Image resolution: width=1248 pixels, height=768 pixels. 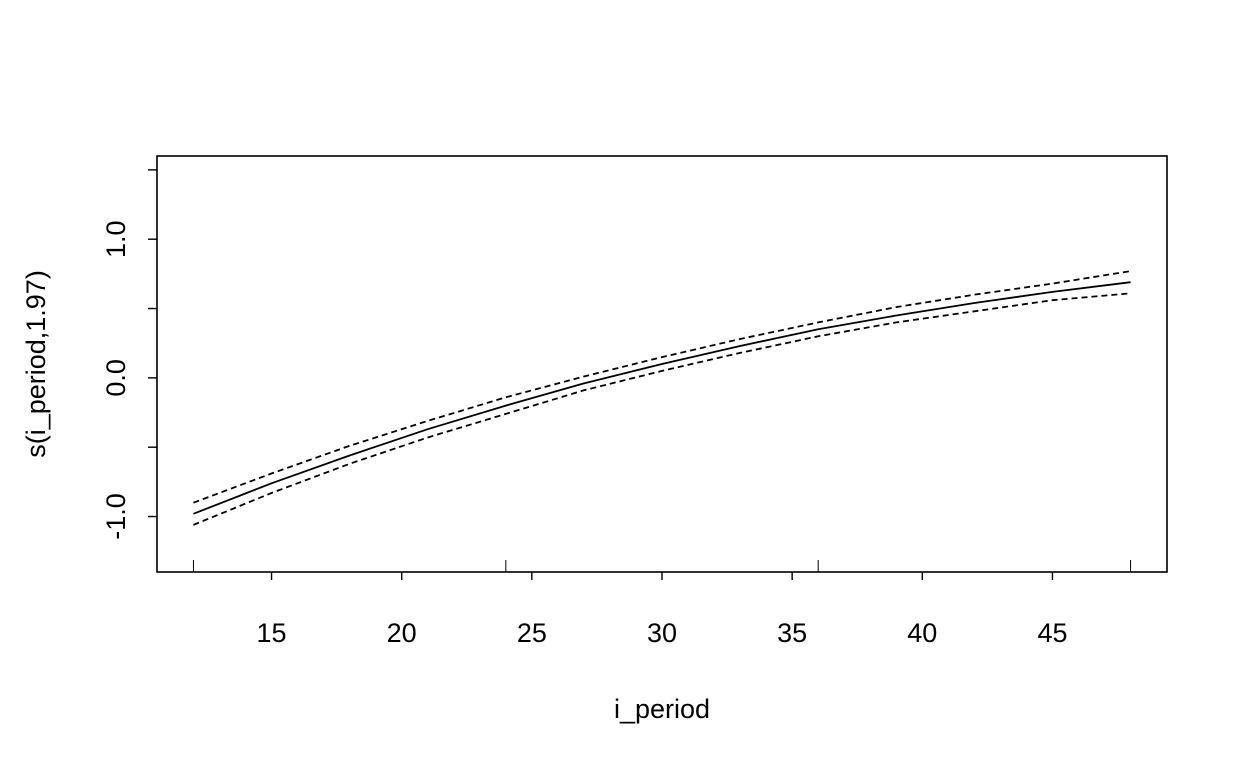 What do you see at coordinates (532, 633) in the screenshot?
I see `x-tick-label: 25` at bounding box center [532, 633].